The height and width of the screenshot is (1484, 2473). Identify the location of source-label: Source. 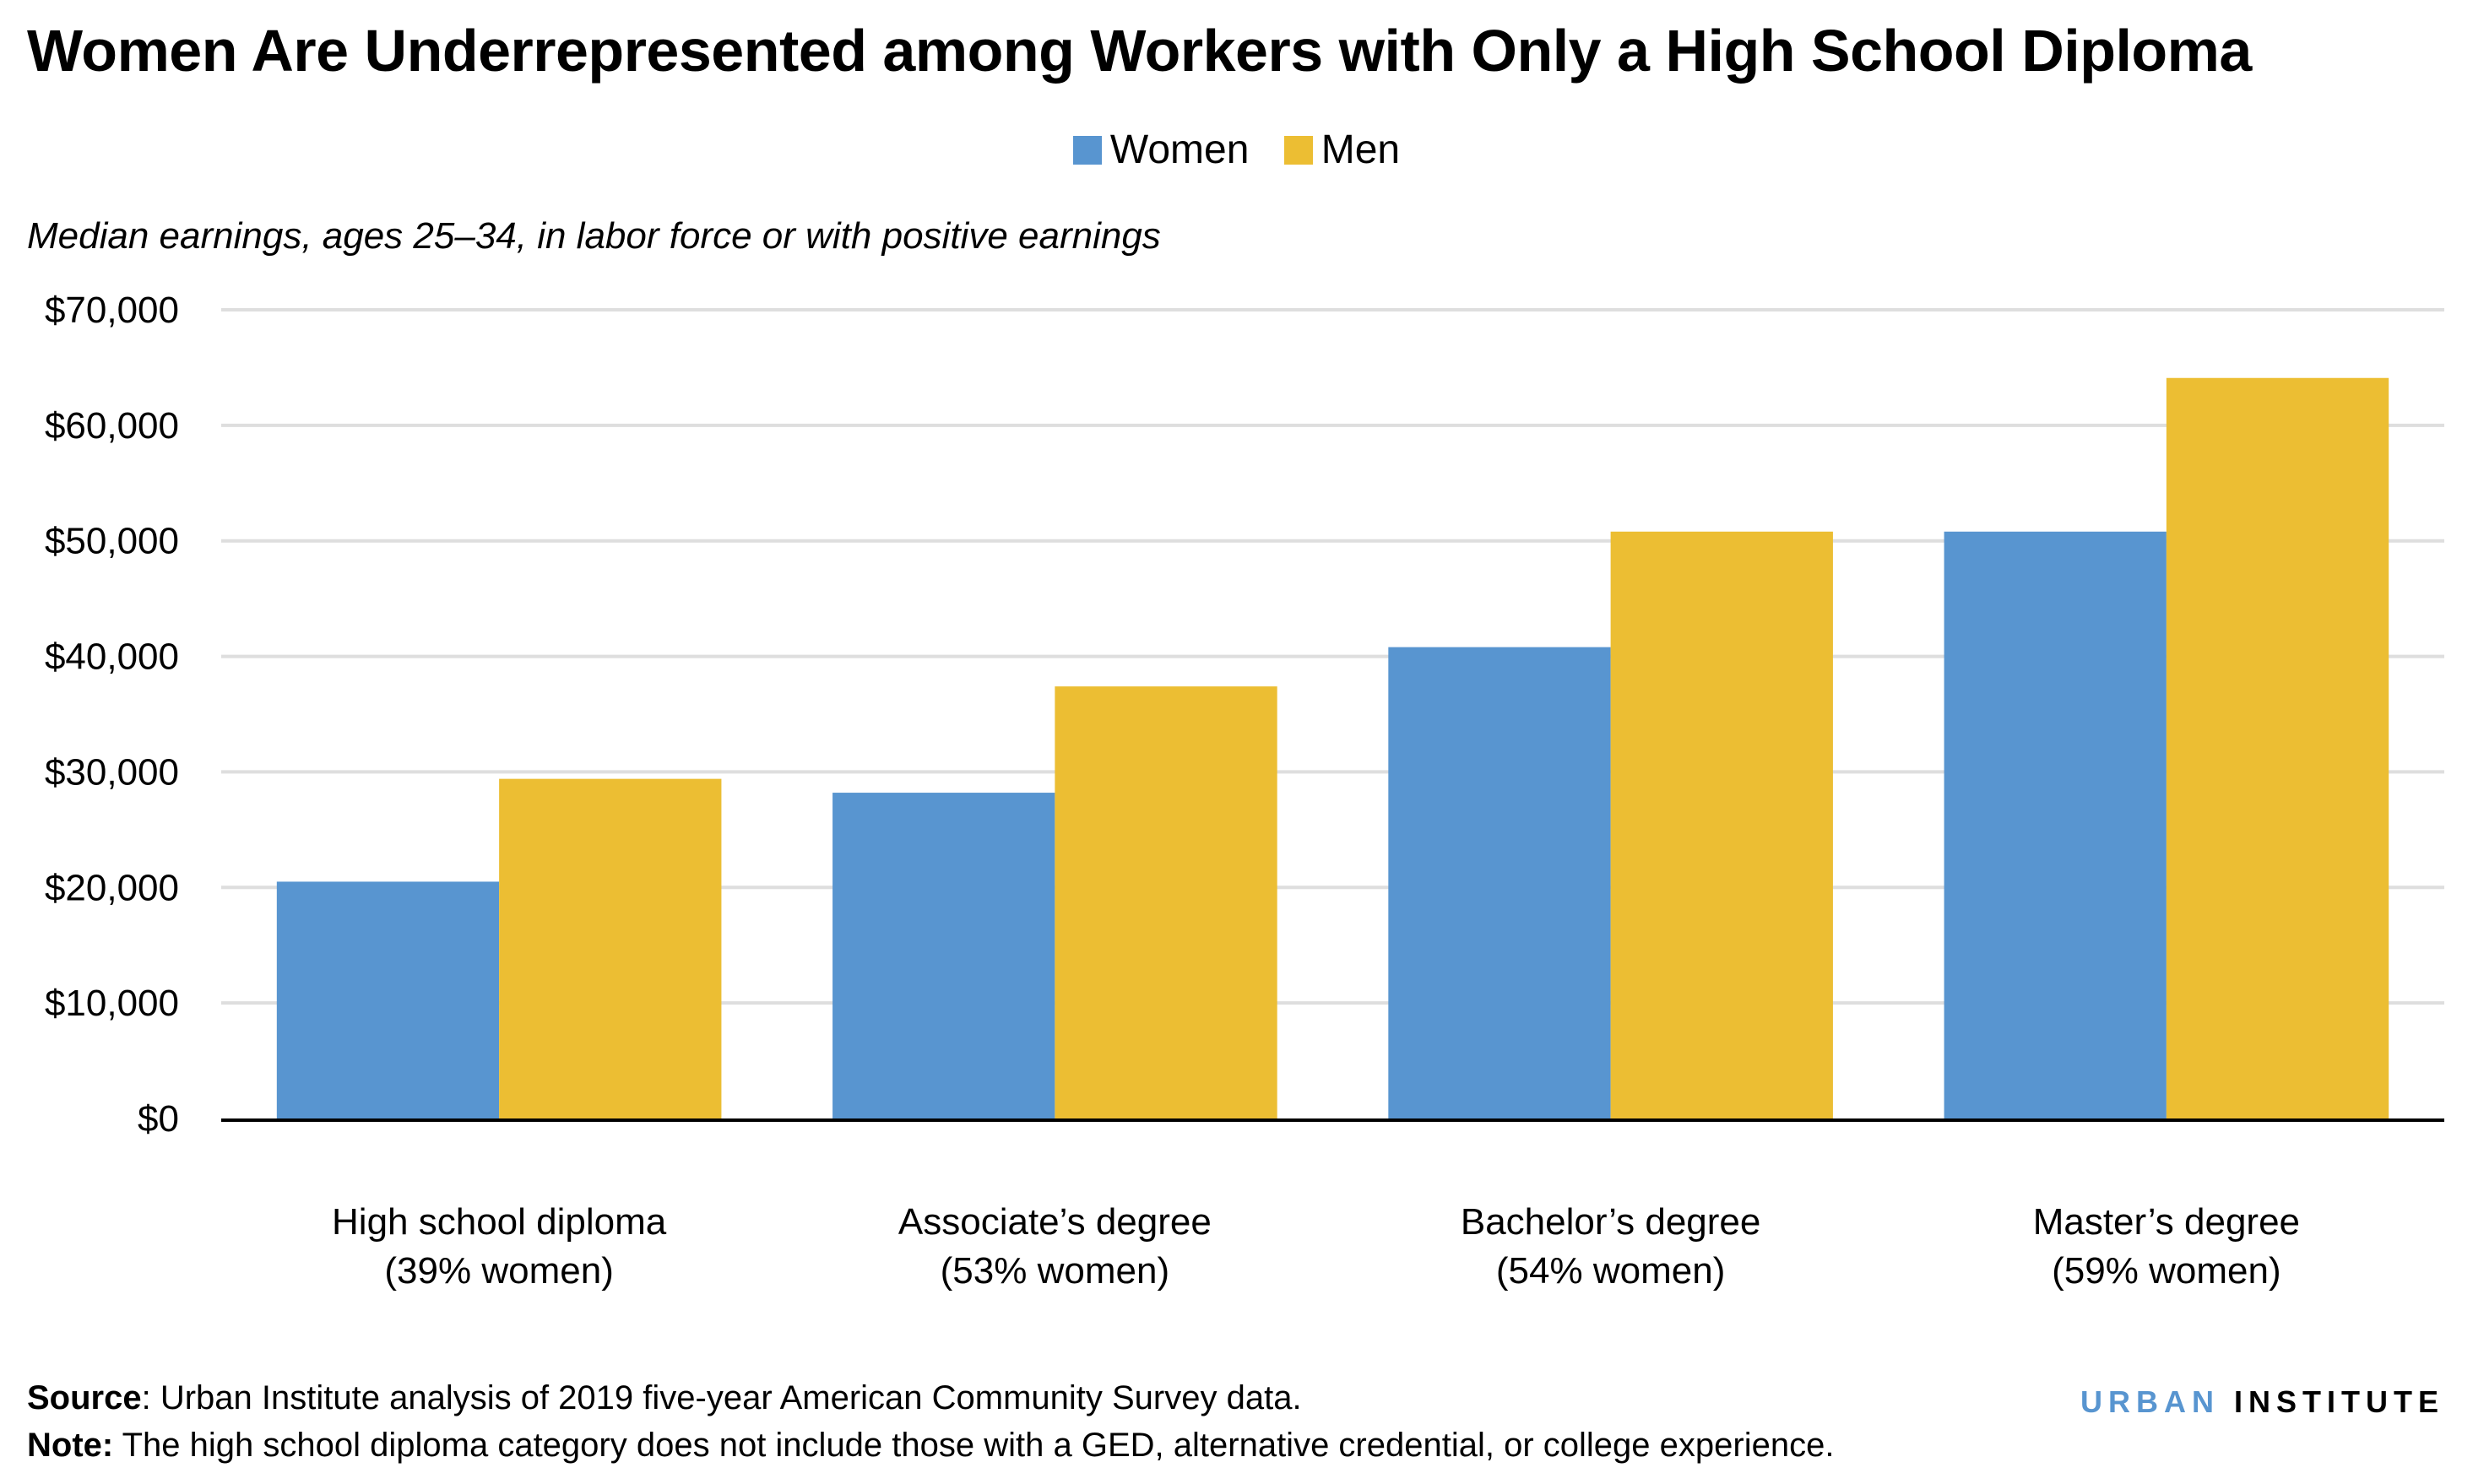
(84, 1397).